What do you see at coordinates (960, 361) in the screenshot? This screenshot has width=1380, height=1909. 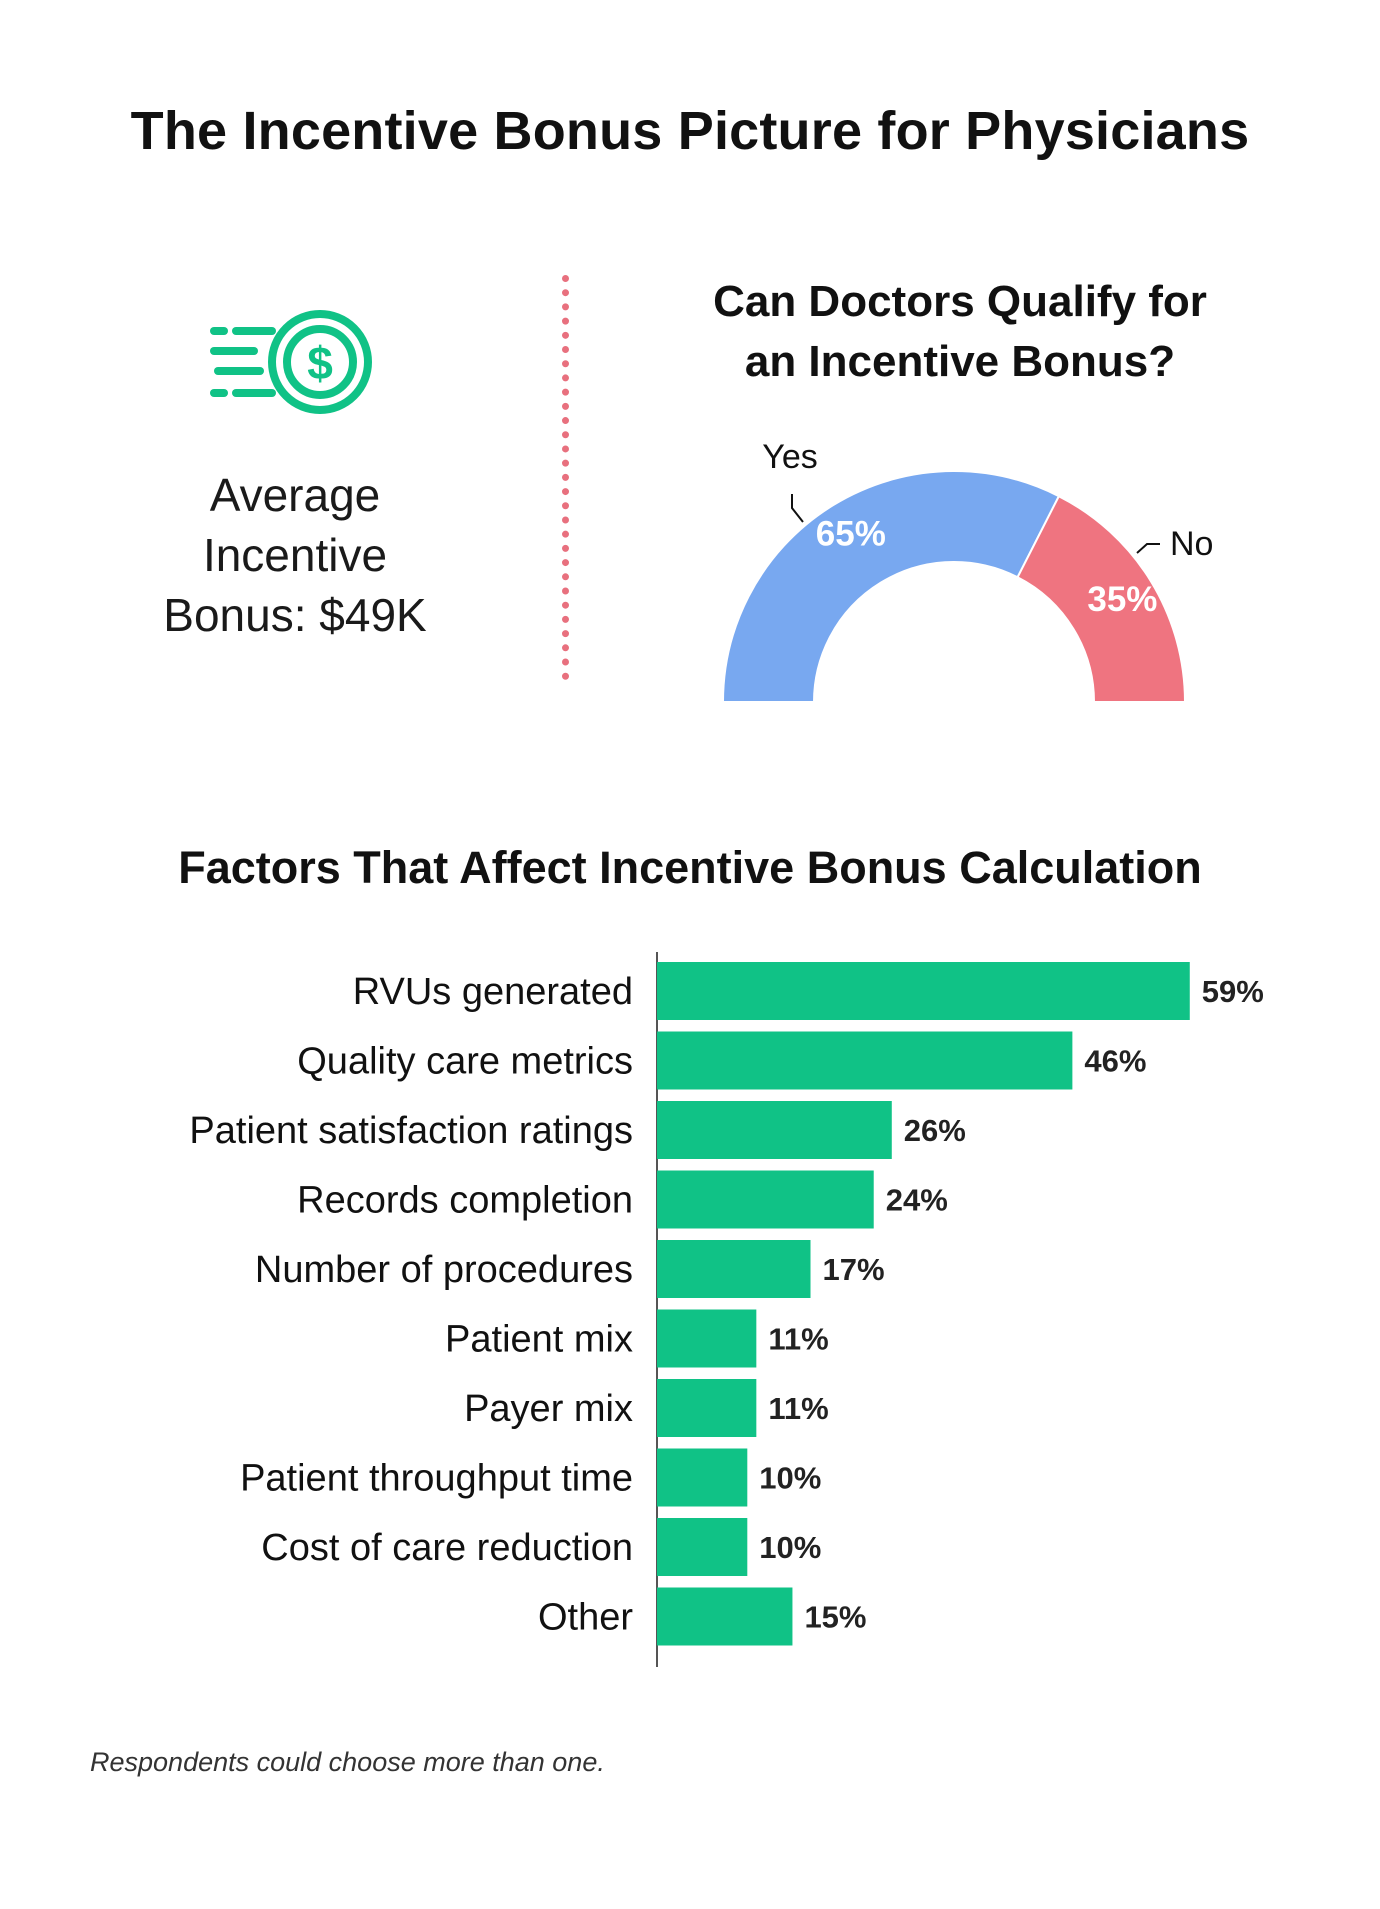 I see `donut-title-line: an Incentive Bonus?` at bounding box center [960, 361].